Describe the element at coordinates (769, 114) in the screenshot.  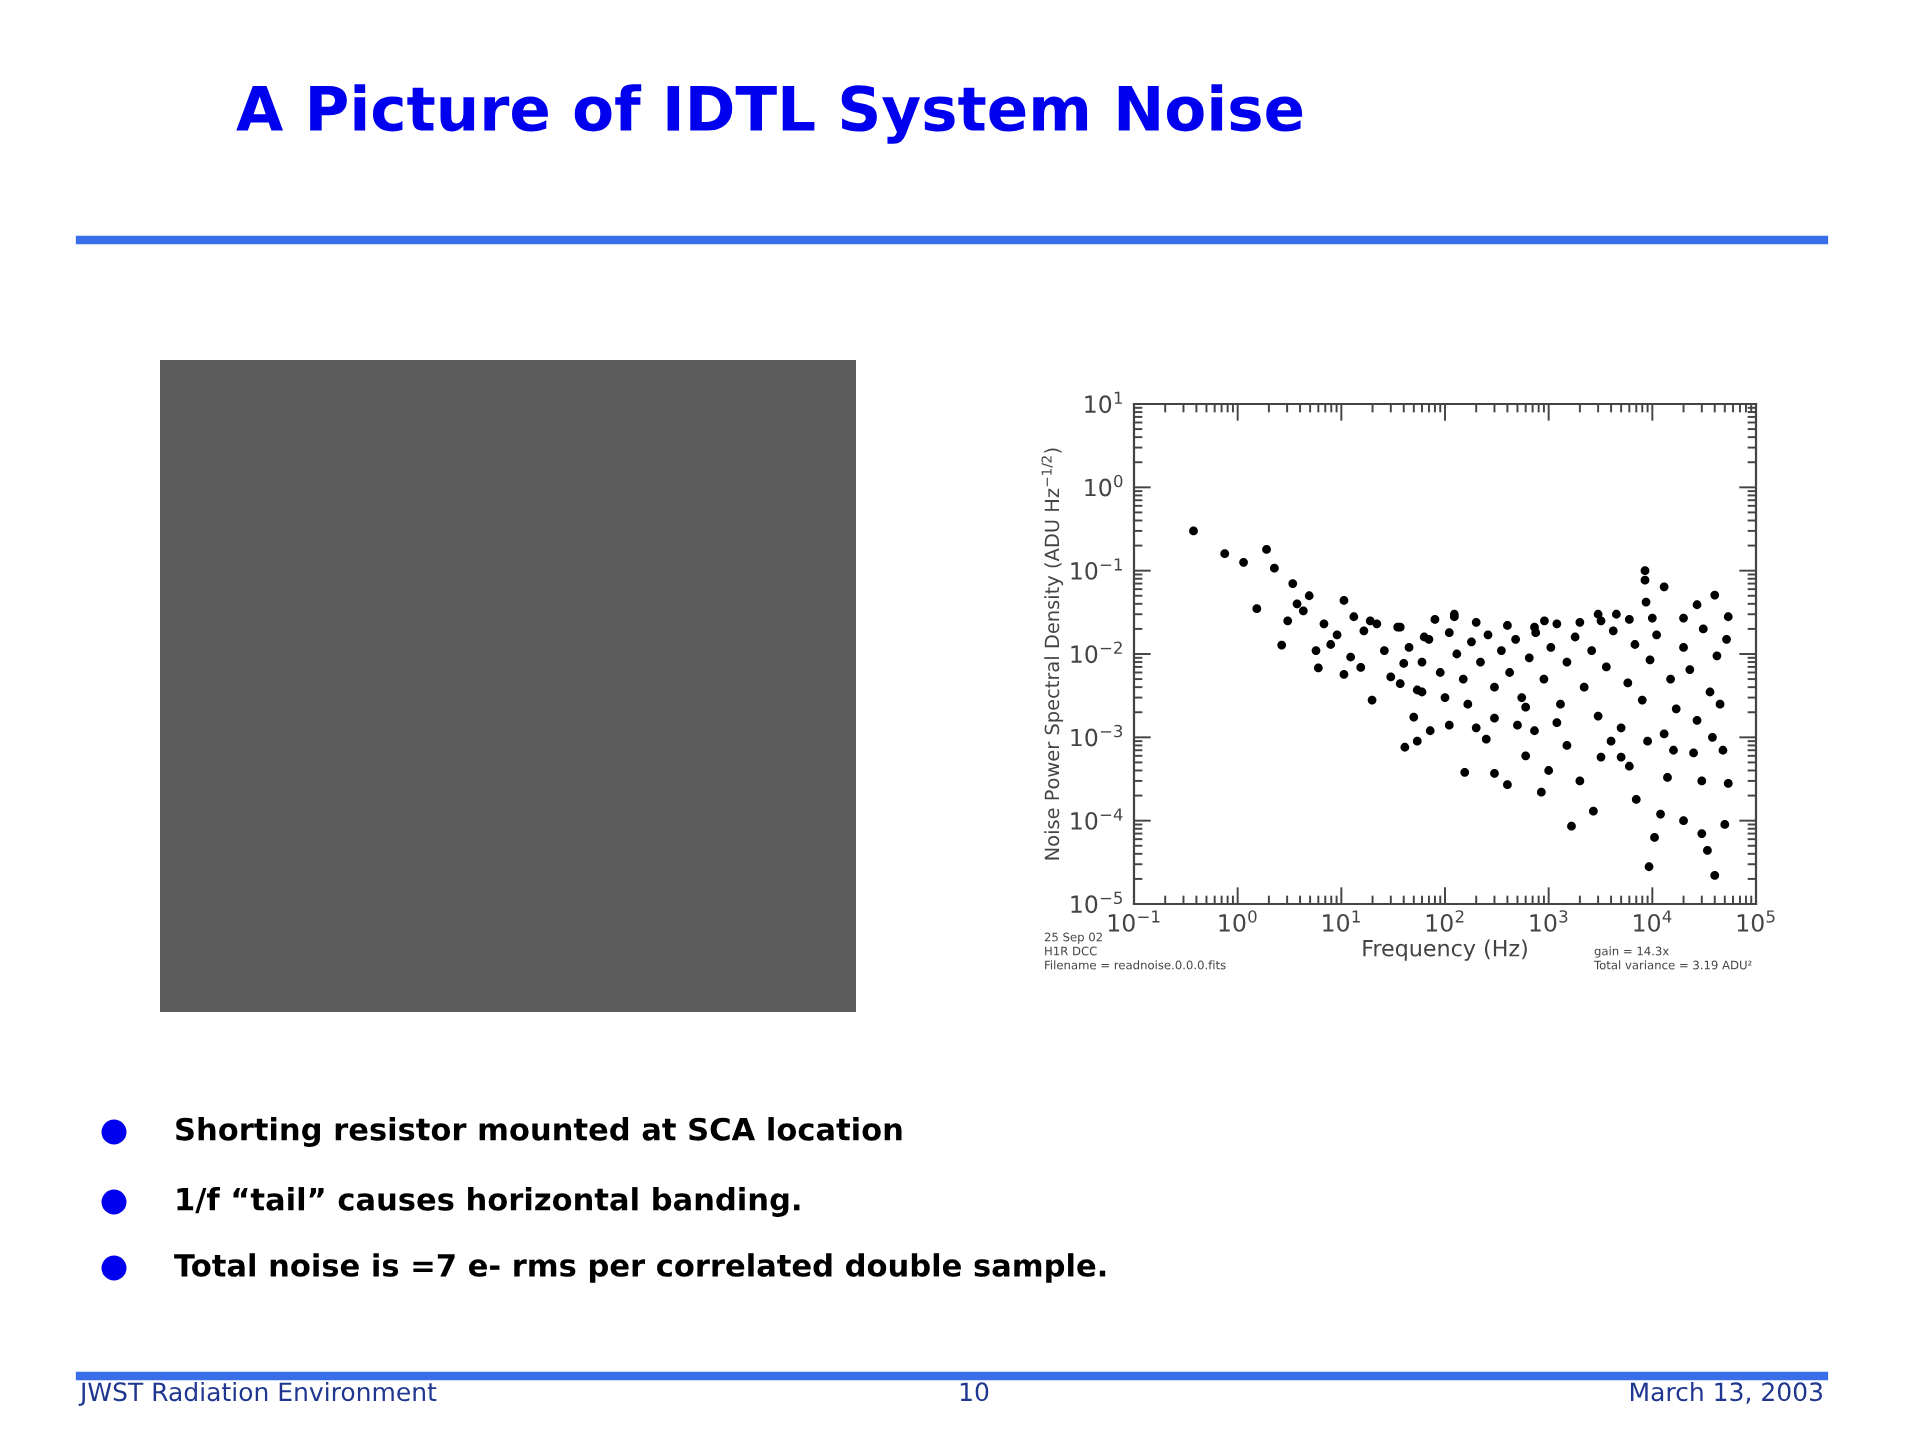
I see `chart-title: A Picture of IDTL System Noise` at that location.